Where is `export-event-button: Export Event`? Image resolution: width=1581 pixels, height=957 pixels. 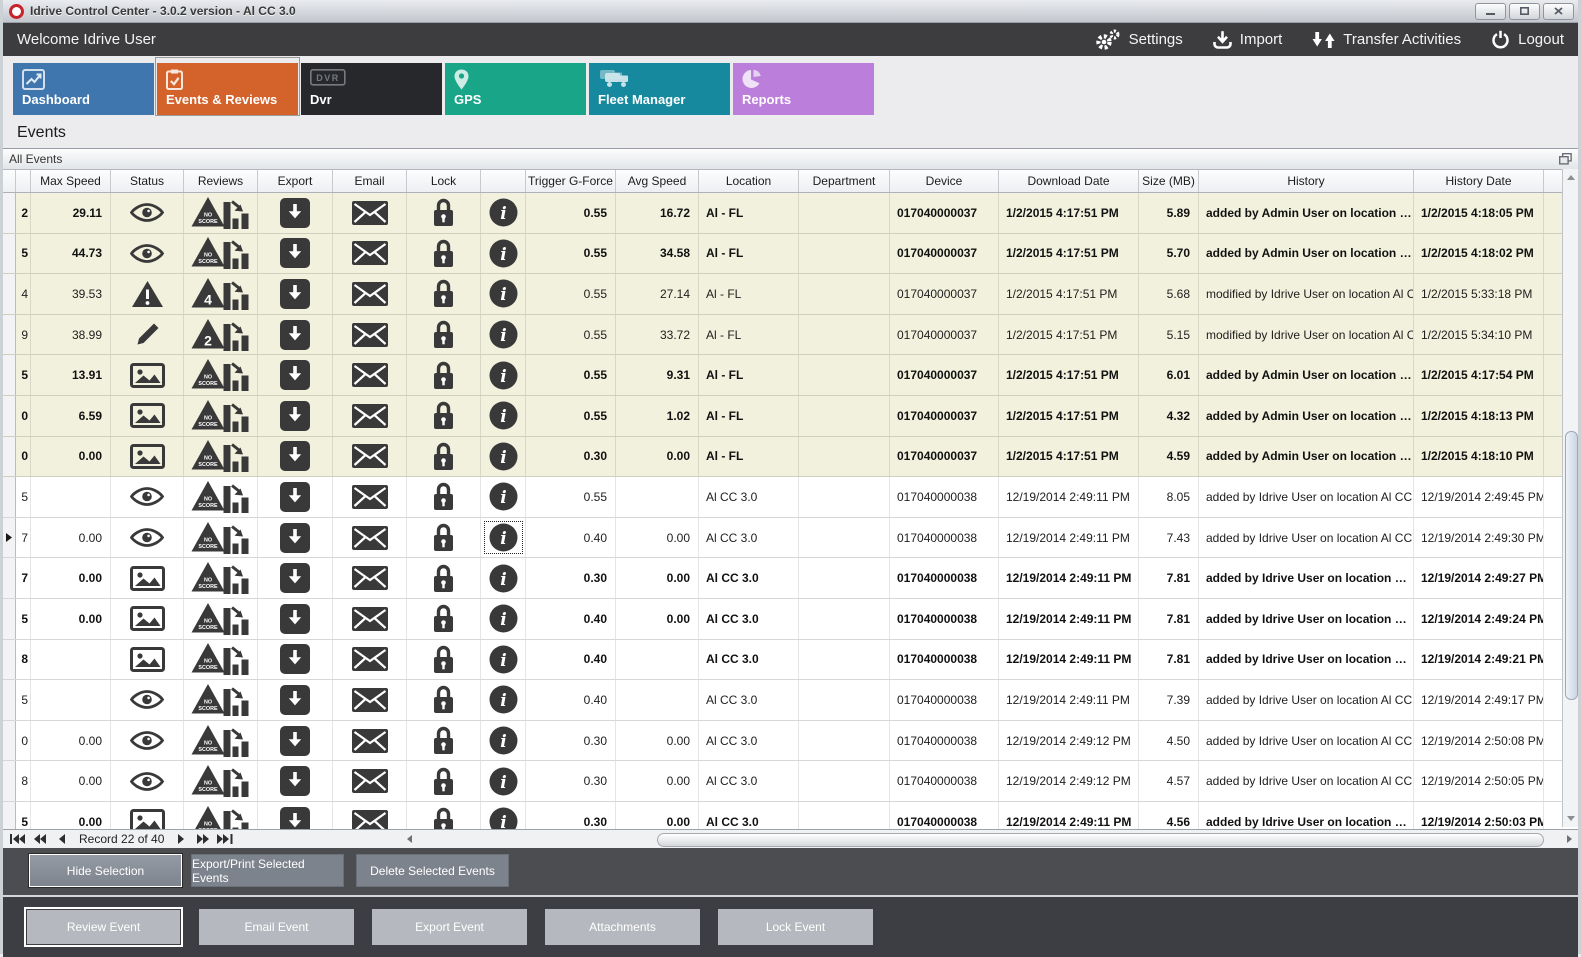
export-event-button: Export Event is located at coordinates (449, 927).